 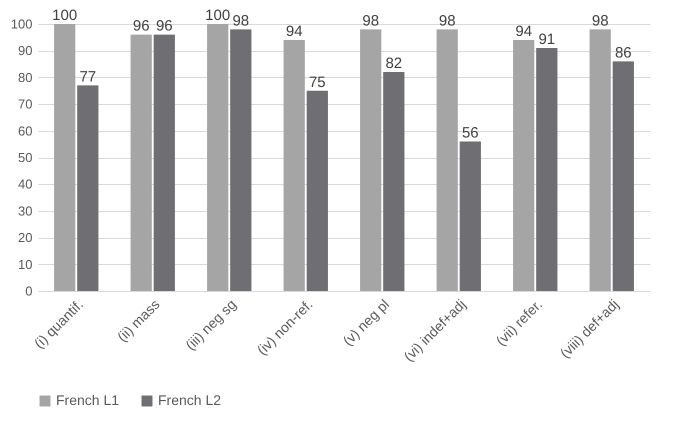 What do you see at coordinates (21, 24) in the screenshot?
I see `y-tick-label: 100` at bounding box center [21, 24].